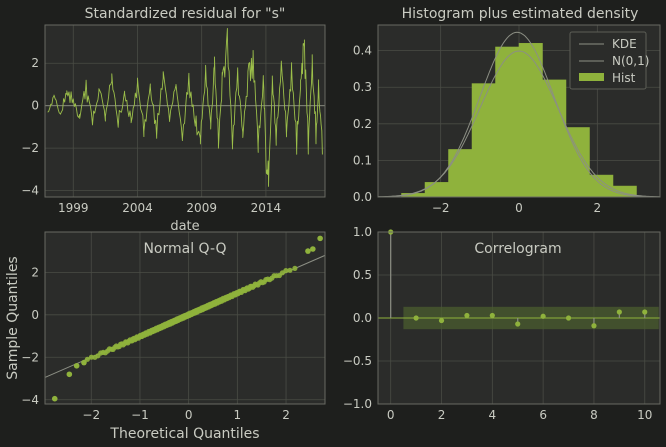 This screenshot has width=666, height=447. What do you see at coordinates (362, 197) in the screenshot?
I see `histogram-y-tick-label: 0.0` at bounding box center [362, 197].